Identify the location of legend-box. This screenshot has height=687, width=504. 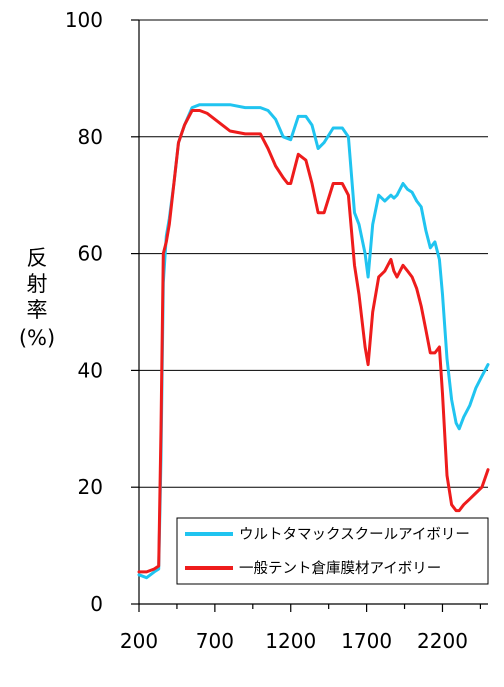
(332, 551).